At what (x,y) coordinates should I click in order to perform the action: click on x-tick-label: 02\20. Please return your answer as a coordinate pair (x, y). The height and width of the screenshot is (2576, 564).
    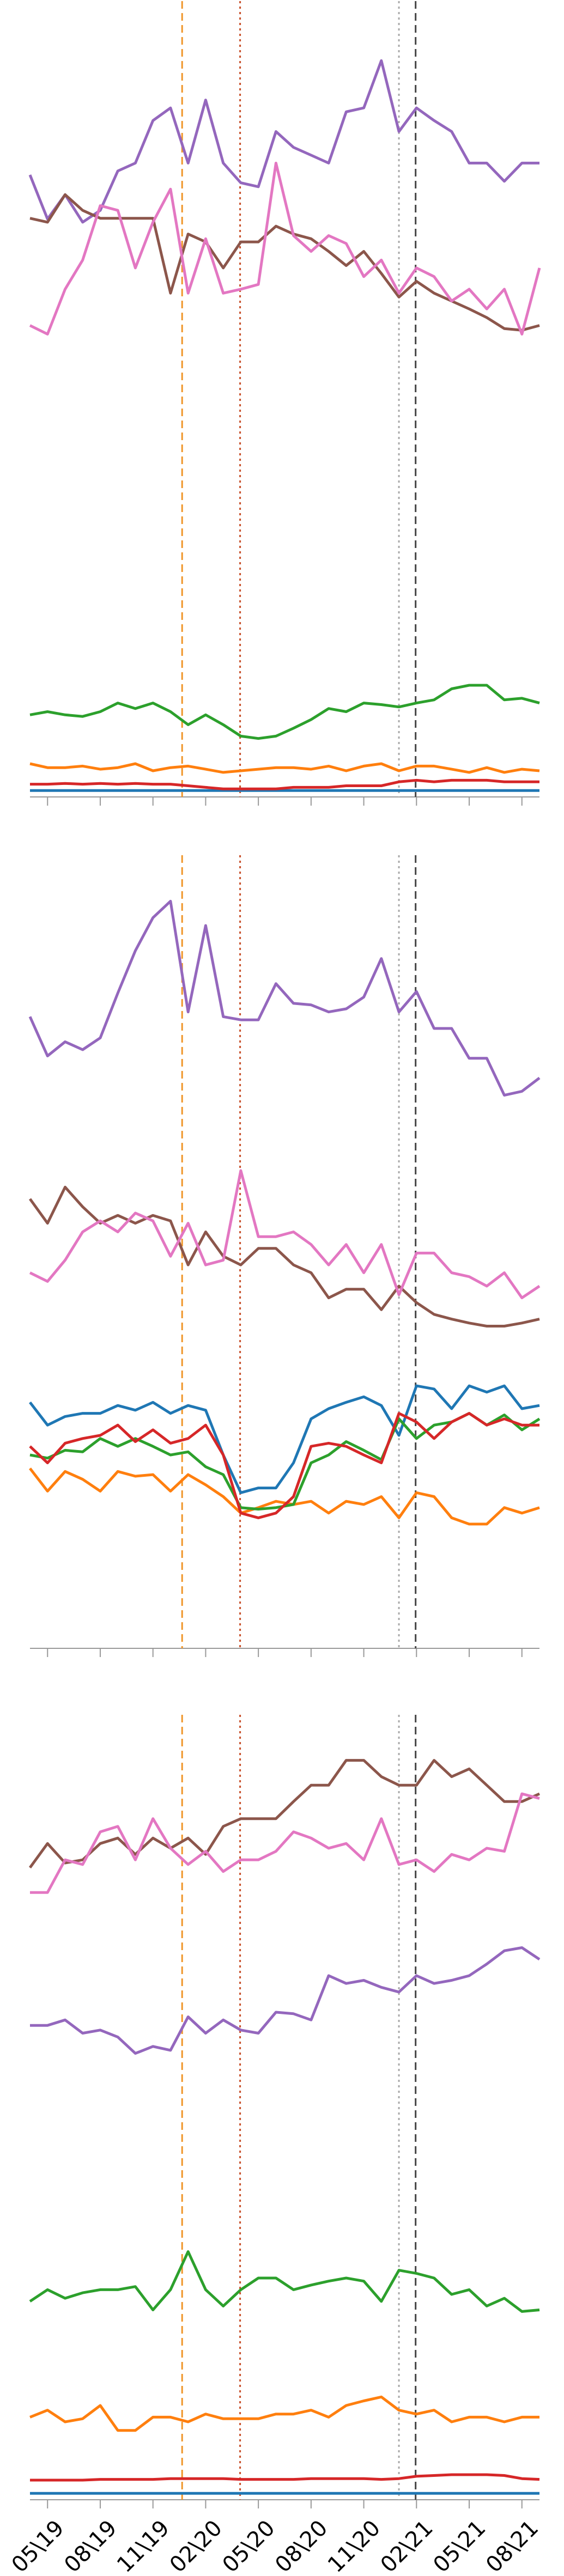
    Looking at the image, I should click on (196, 2546).